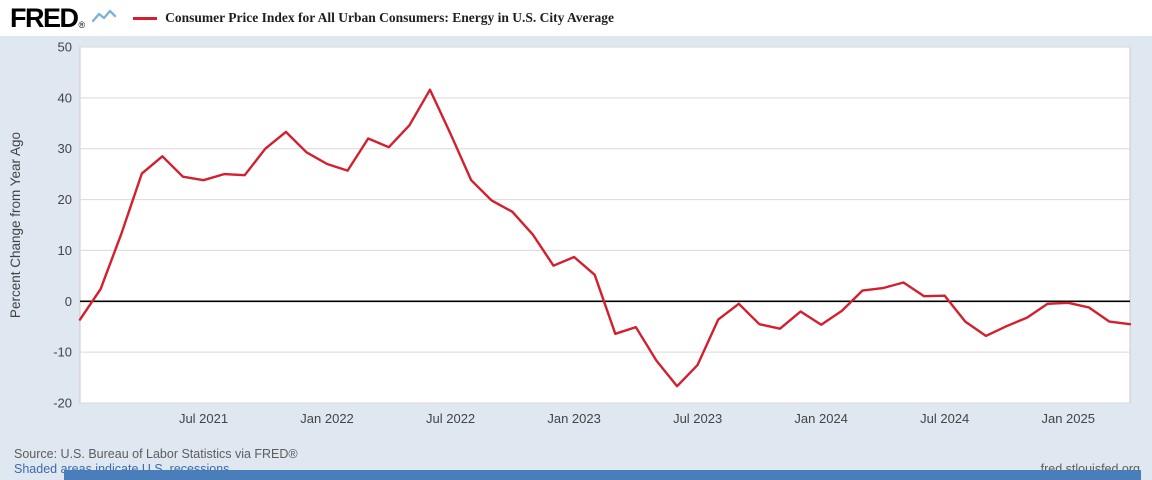 The width and height of the screenshot is (1152, 480). I want to click on x-tick-label: Jan 2022, so click(327, 418).